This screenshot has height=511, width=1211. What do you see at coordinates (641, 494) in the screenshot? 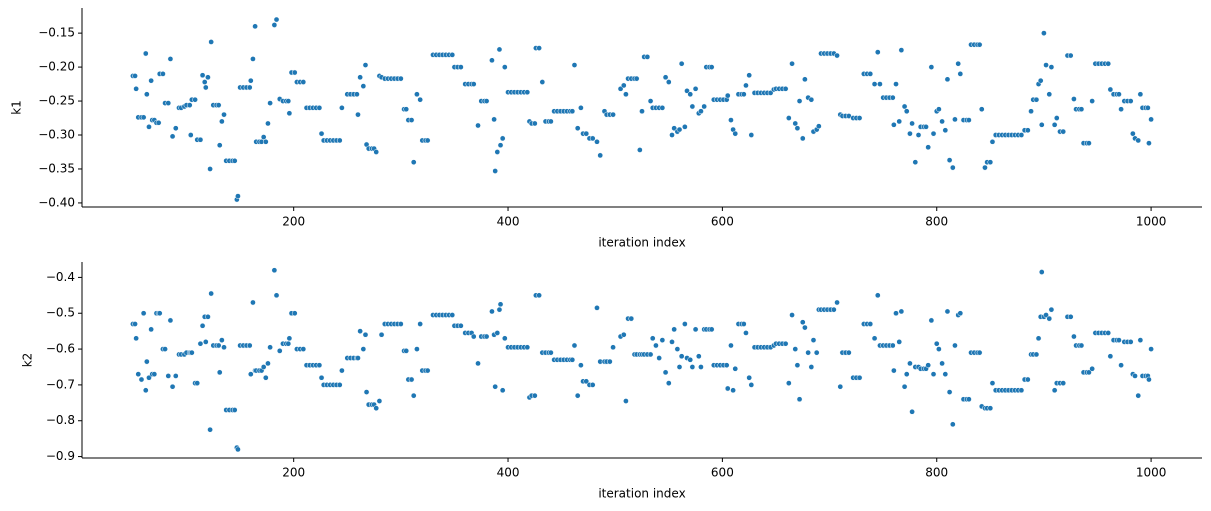
I see `x-axis-label: iteration index` at bounding box center [641, 494].